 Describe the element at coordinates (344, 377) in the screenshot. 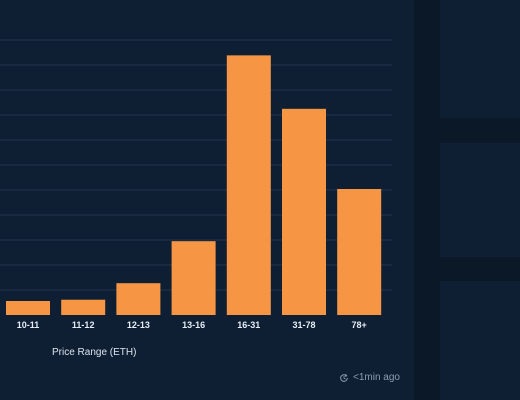

I see `refresh-clock-icon` at that location.